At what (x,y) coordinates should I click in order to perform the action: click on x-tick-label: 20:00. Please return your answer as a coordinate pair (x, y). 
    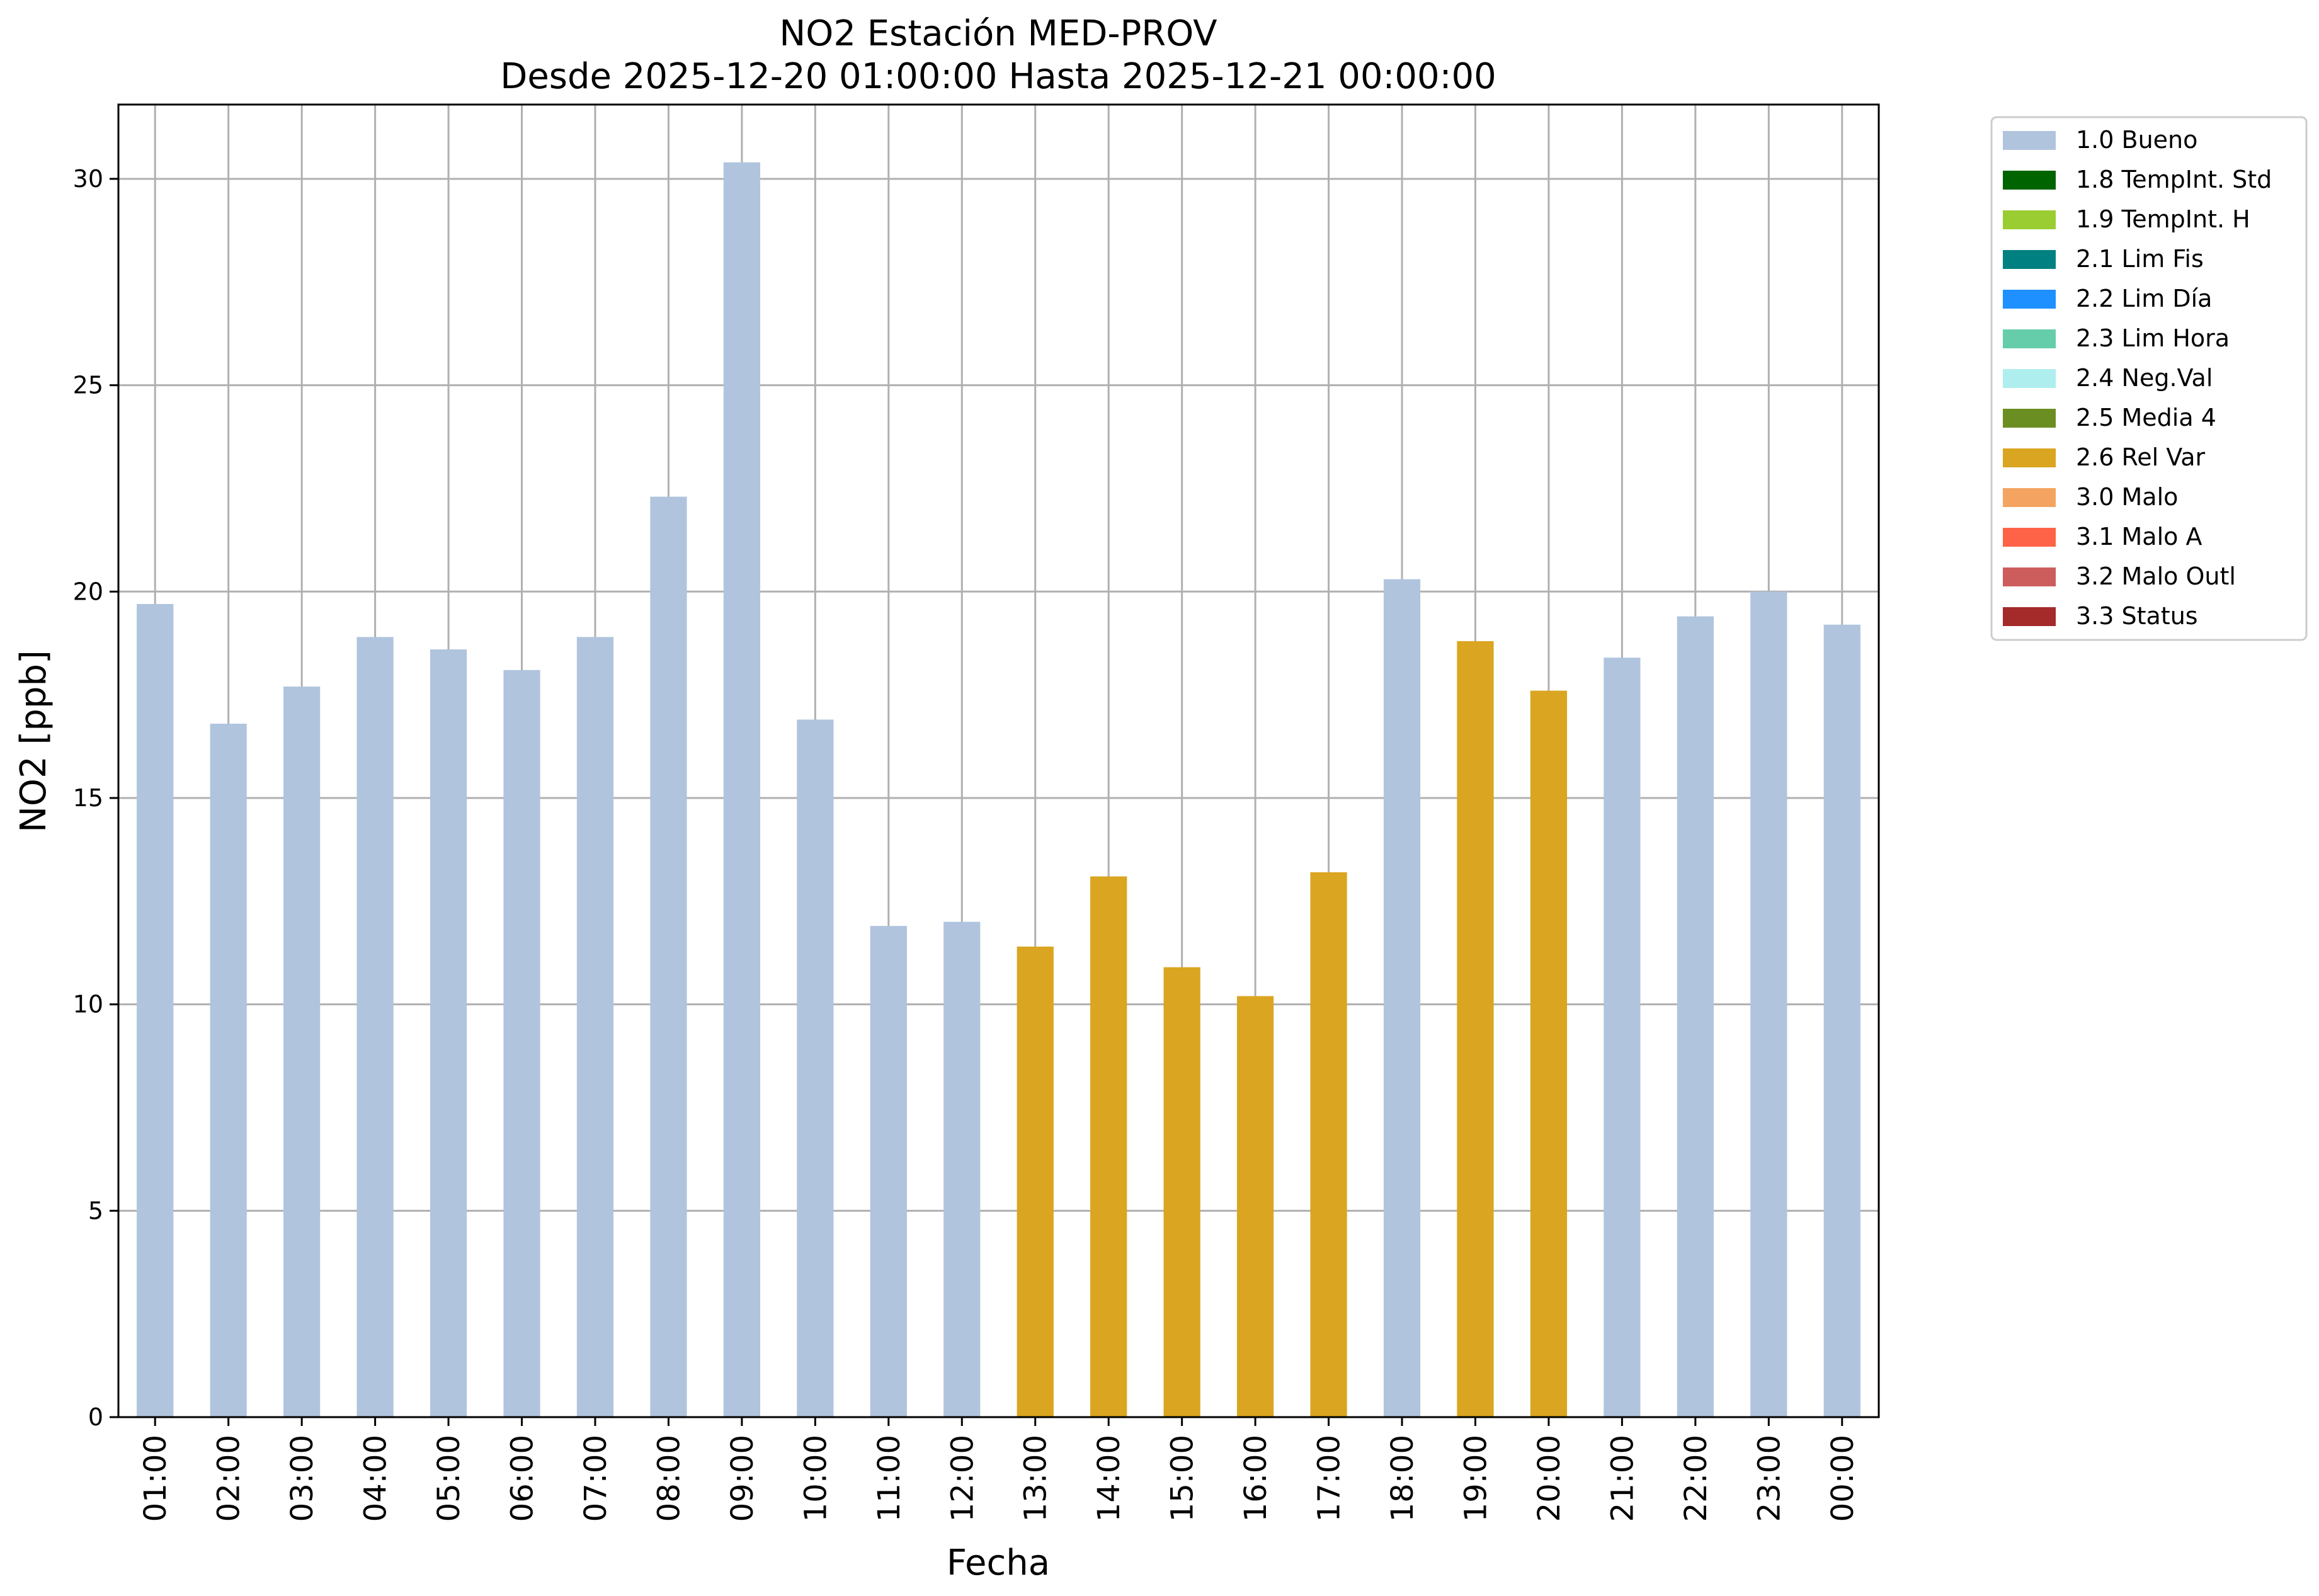
    Looking at the image, I should click on (1549, 1478).